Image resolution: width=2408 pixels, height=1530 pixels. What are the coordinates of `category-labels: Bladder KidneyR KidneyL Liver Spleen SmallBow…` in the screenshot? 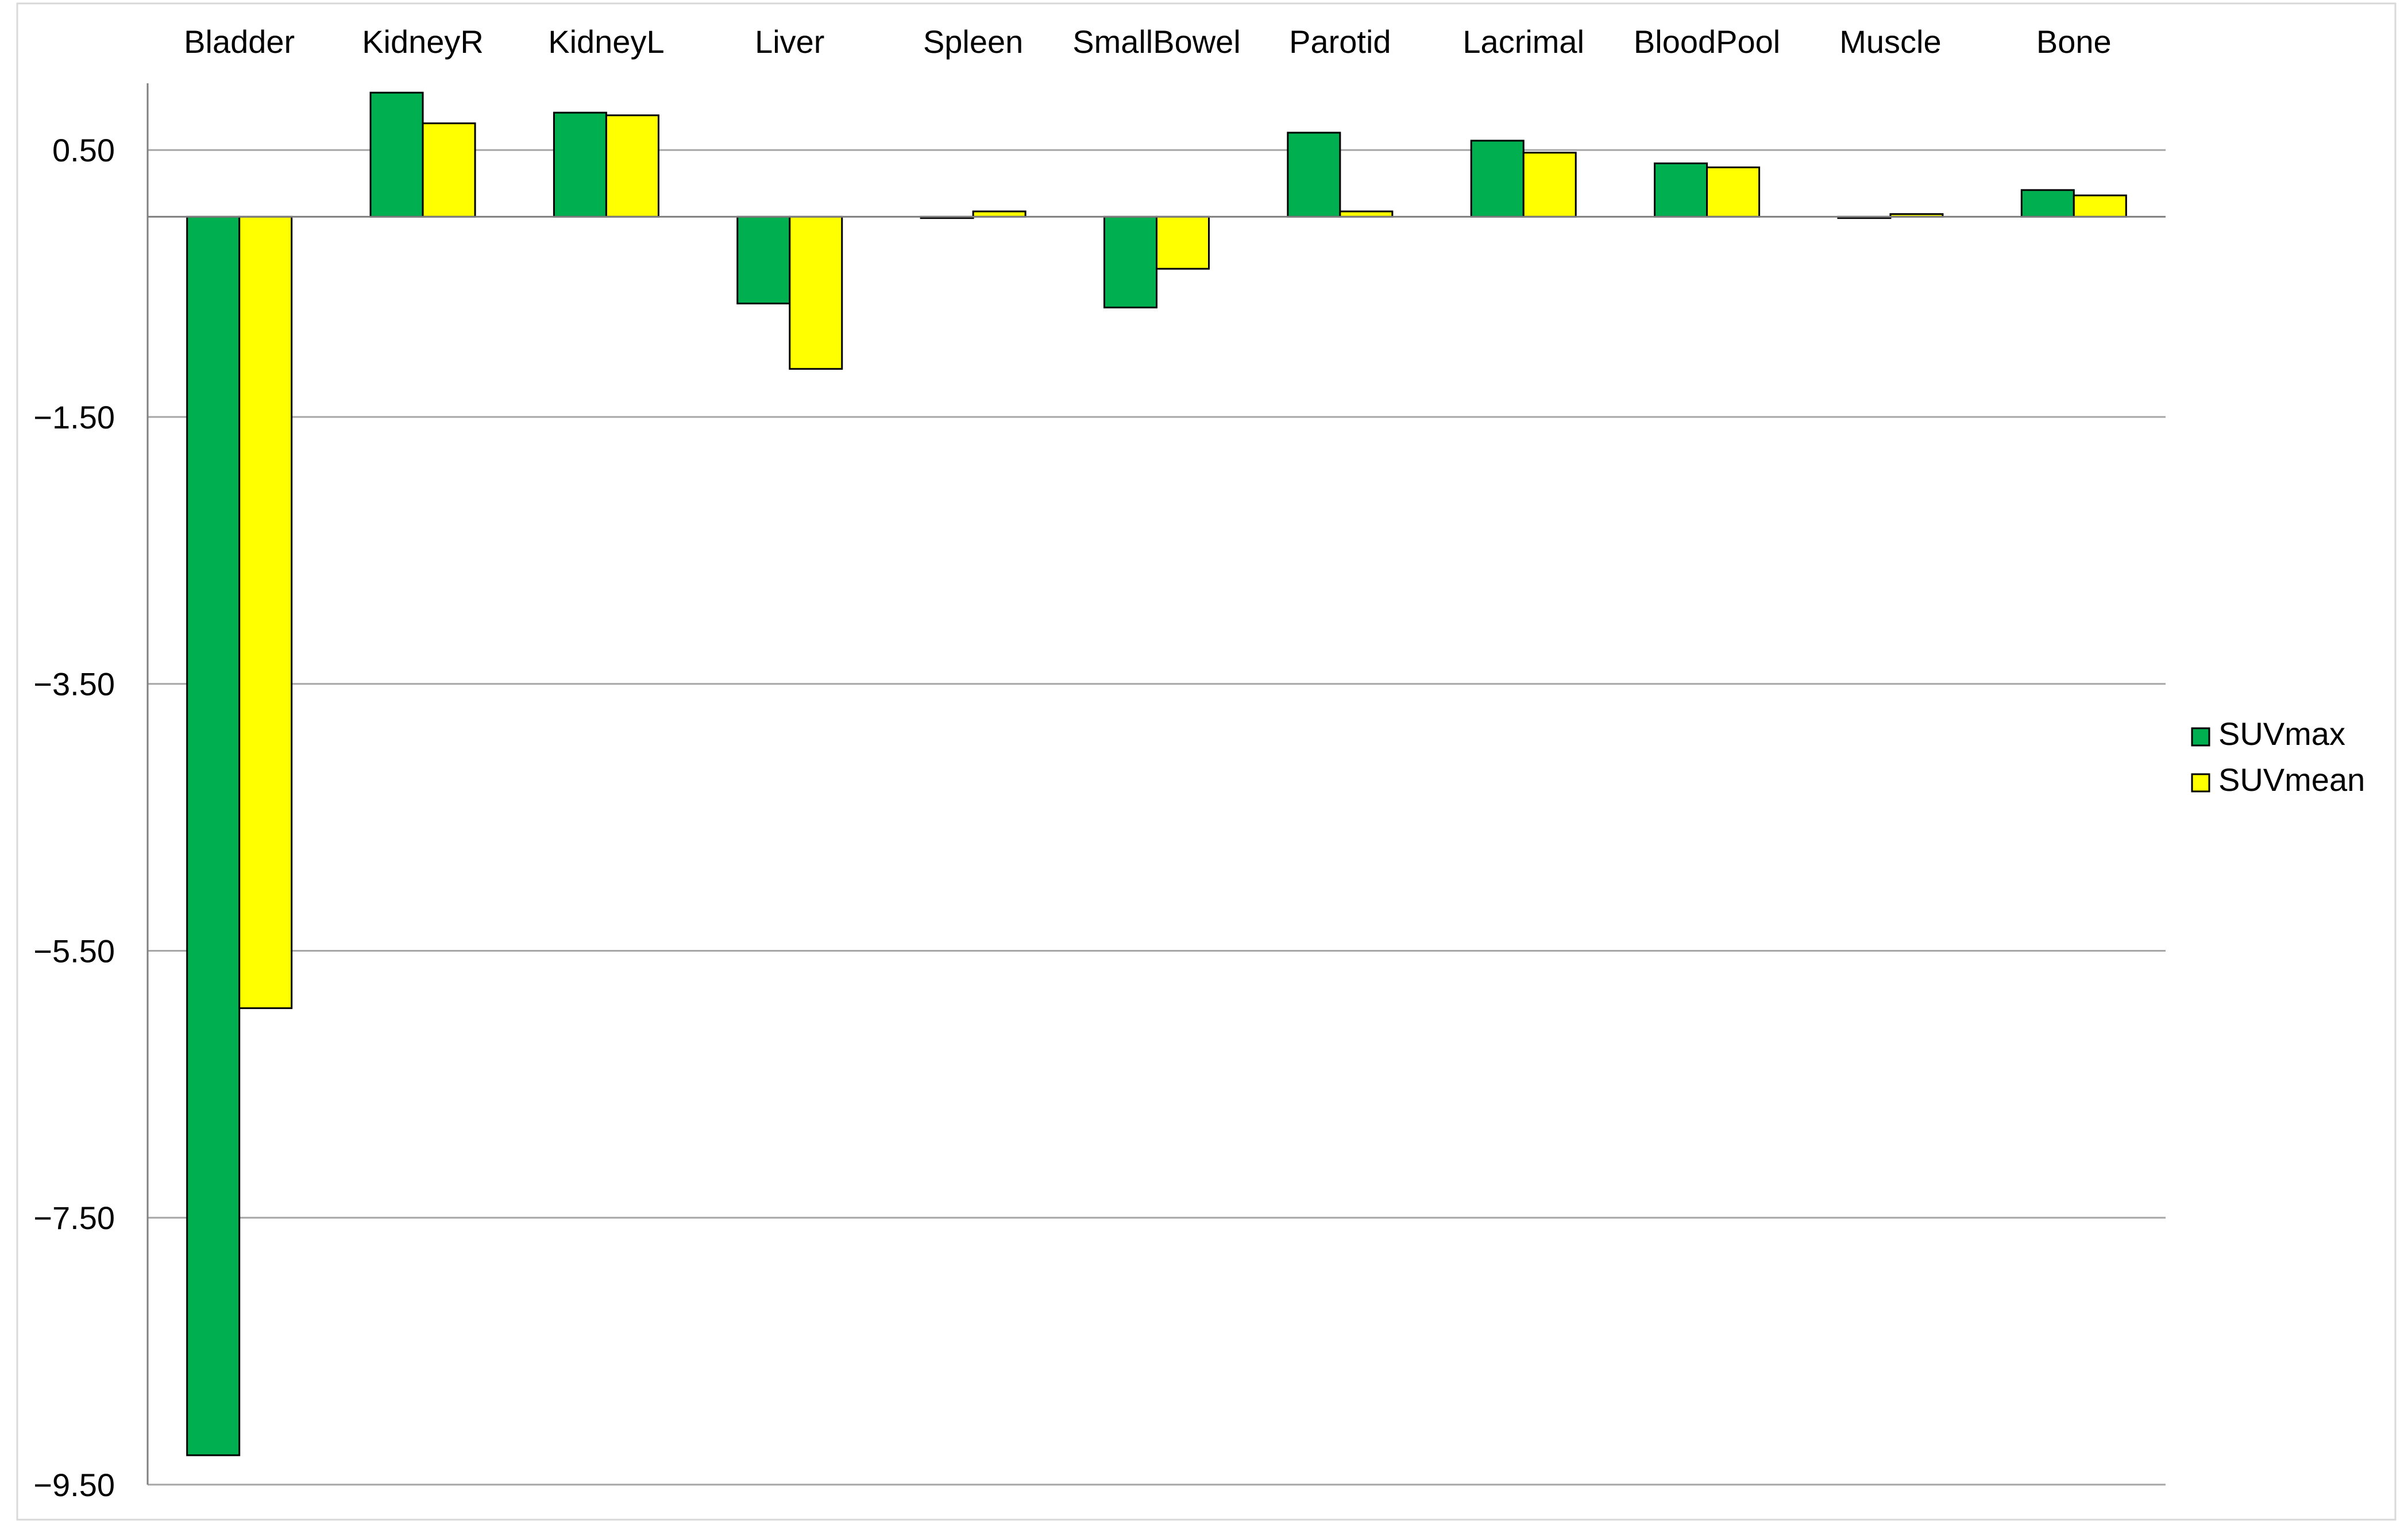 It's located at (1148, 42).